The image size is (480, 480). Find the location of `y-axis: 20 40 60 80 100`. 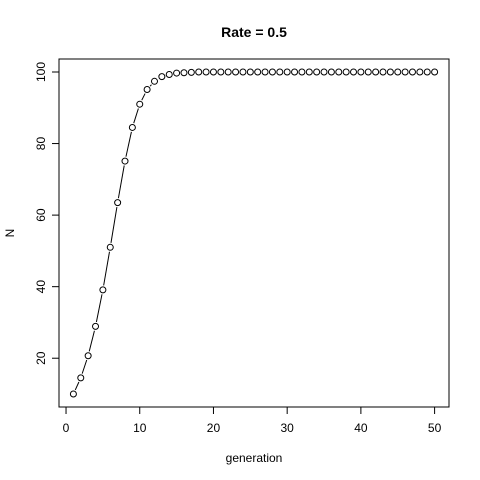

y-axis: 20 40 60 80 100 is located at coordinates (47, 213).